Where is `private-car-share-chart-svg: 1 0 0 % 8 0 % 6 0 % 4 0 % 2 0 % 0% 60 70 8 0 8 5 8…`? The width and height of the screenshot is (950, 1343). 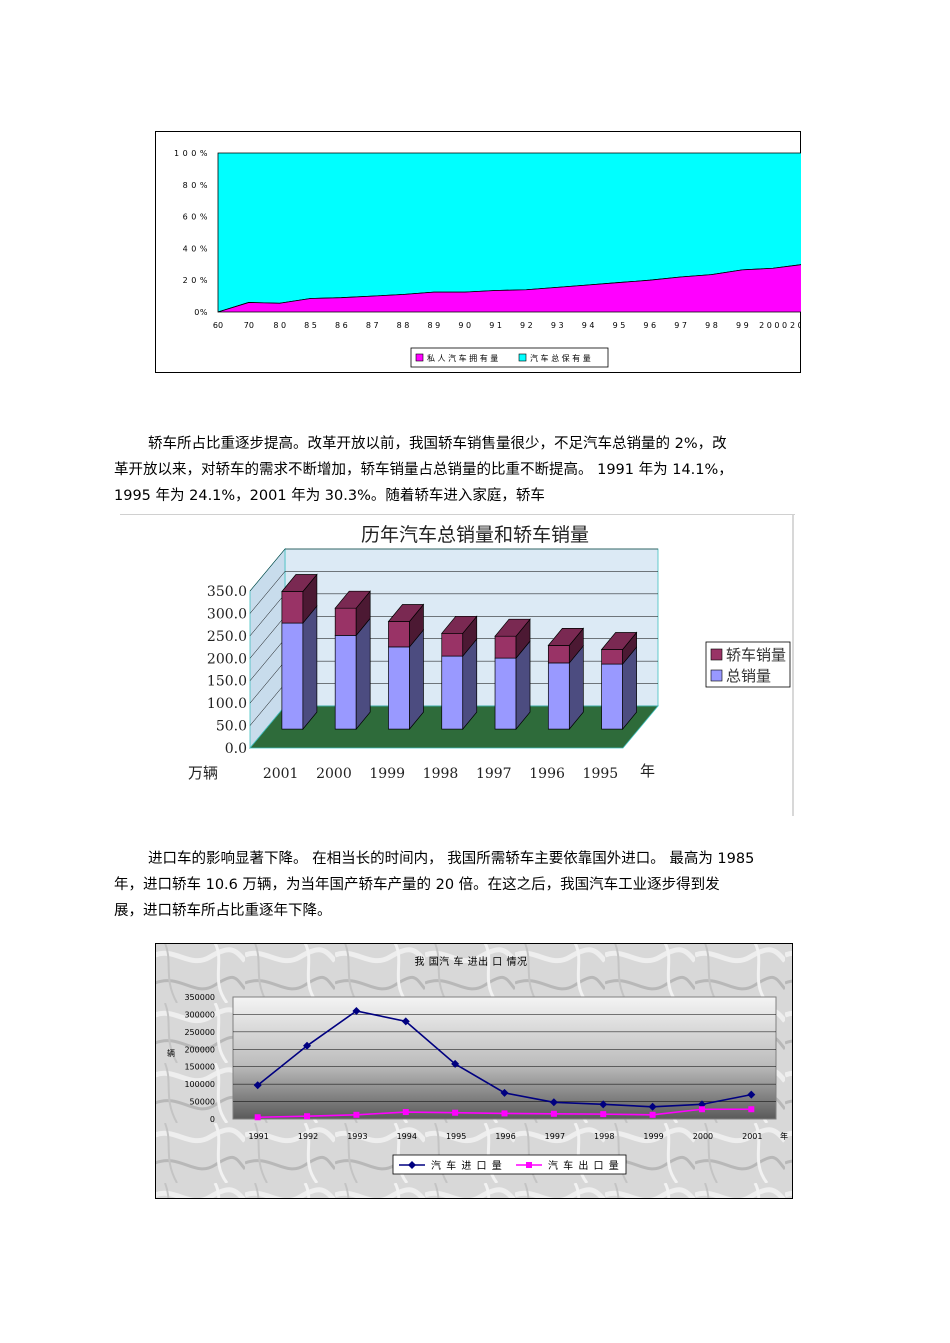 private-car-share-chart-svg: 1 0 0 % 8 0 % 6 0 % 4 0 % 2 0 % 0% 60 70 8 0 8 5 8… is located at coordinates (486, 252).